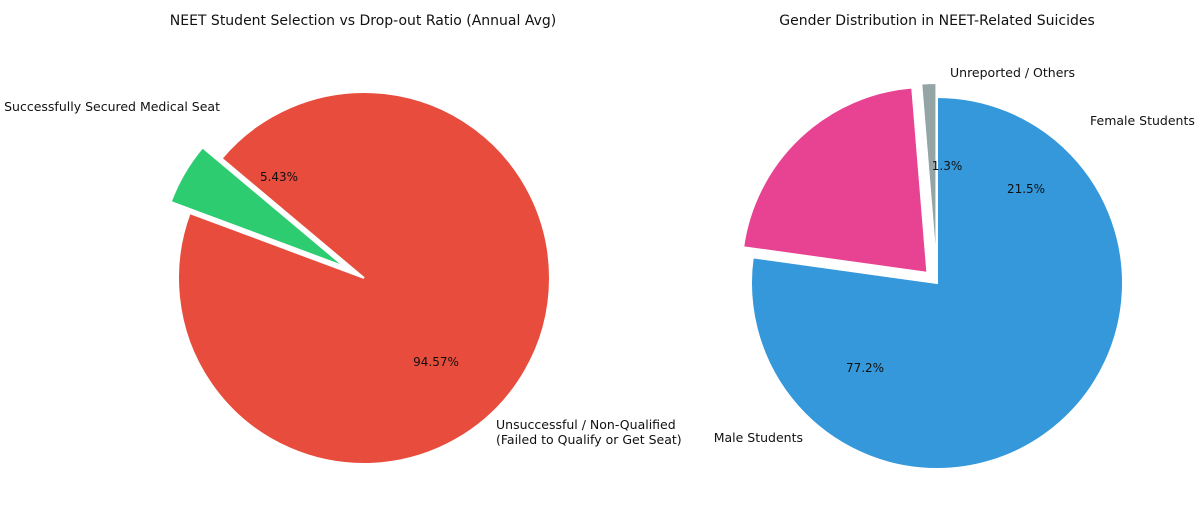 Image resolution: width=1200 pixels, height=518 pixels. I want to click on slice-label-unreported: Unreported / Others, so click(1012, 72).